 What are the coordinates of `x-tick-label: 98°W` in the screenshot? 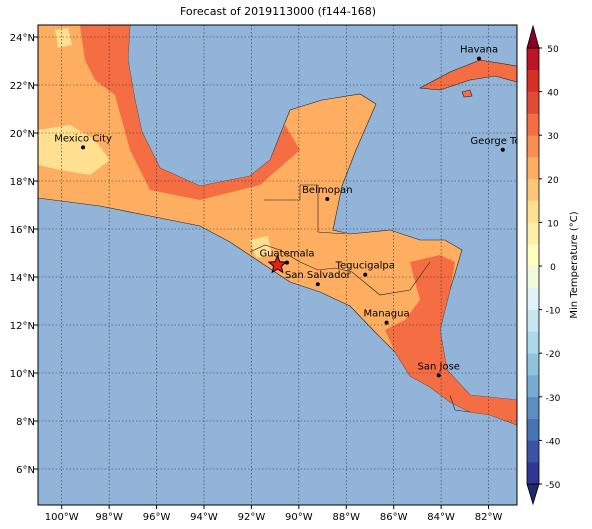 It's located at (109, 517).